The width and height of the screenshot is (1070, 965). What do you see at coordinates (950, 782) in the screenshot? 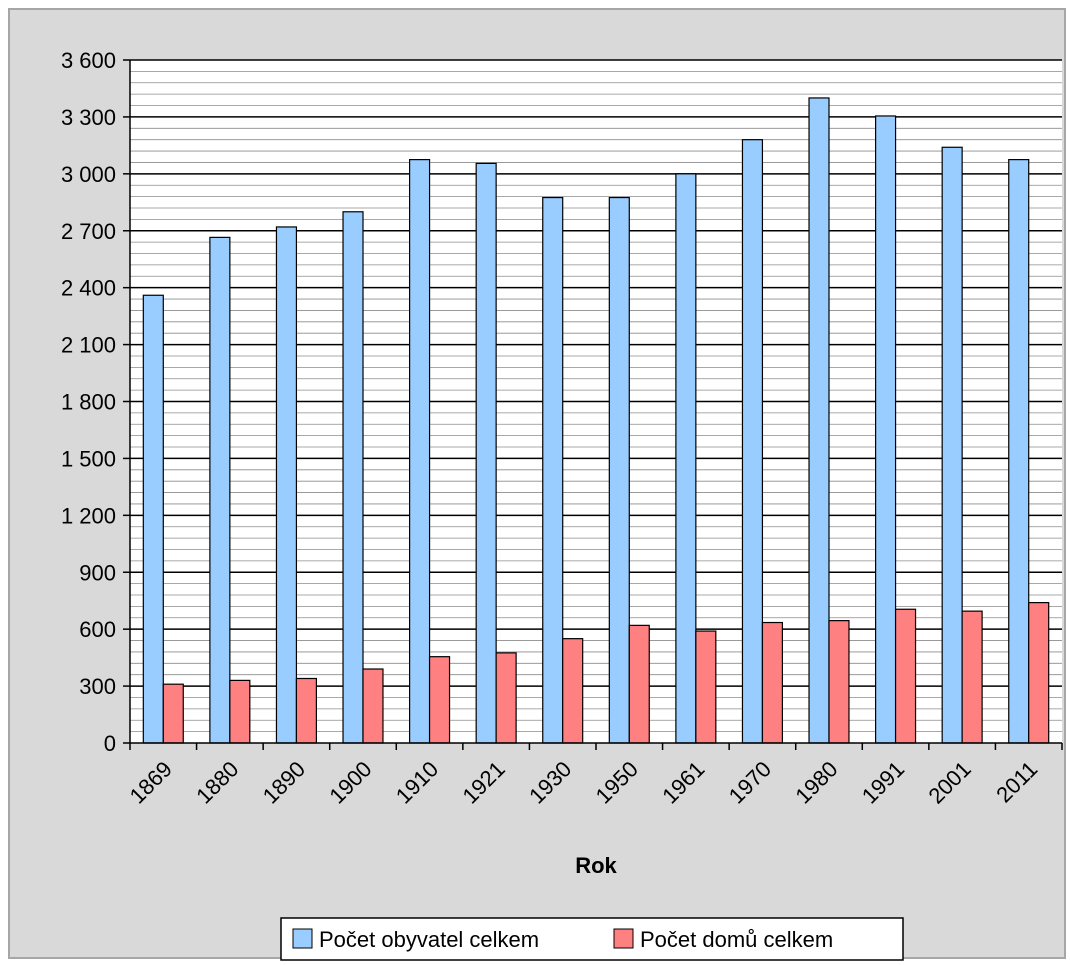
I see `x-tick-label: 2001` at bounding box center [950, 782].